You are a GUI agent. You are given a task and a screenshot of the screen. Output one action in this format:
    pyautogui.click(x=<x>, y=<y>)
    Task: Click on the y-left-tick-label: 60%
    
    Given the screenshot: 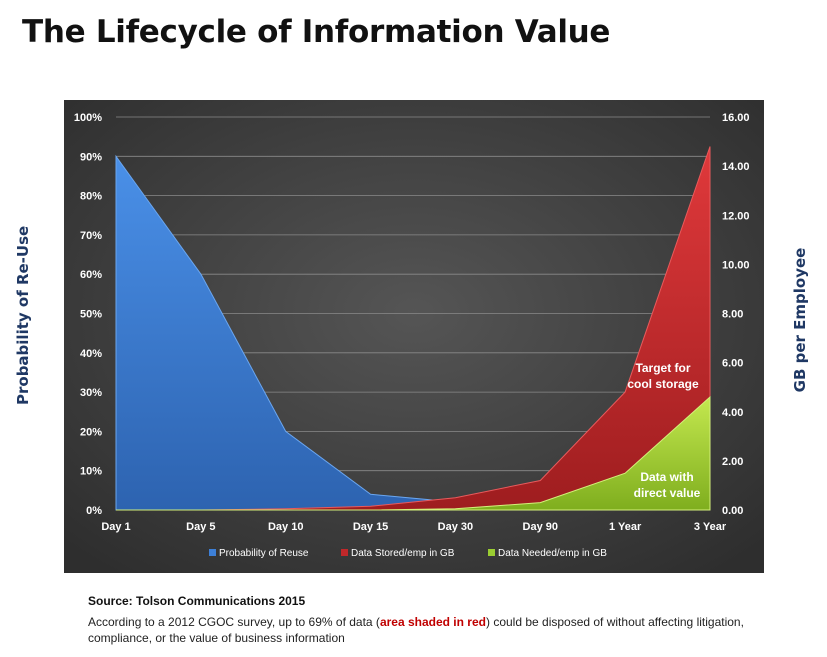 What is the action you would take?
    pyautogui.click(x=91, y=275)
    